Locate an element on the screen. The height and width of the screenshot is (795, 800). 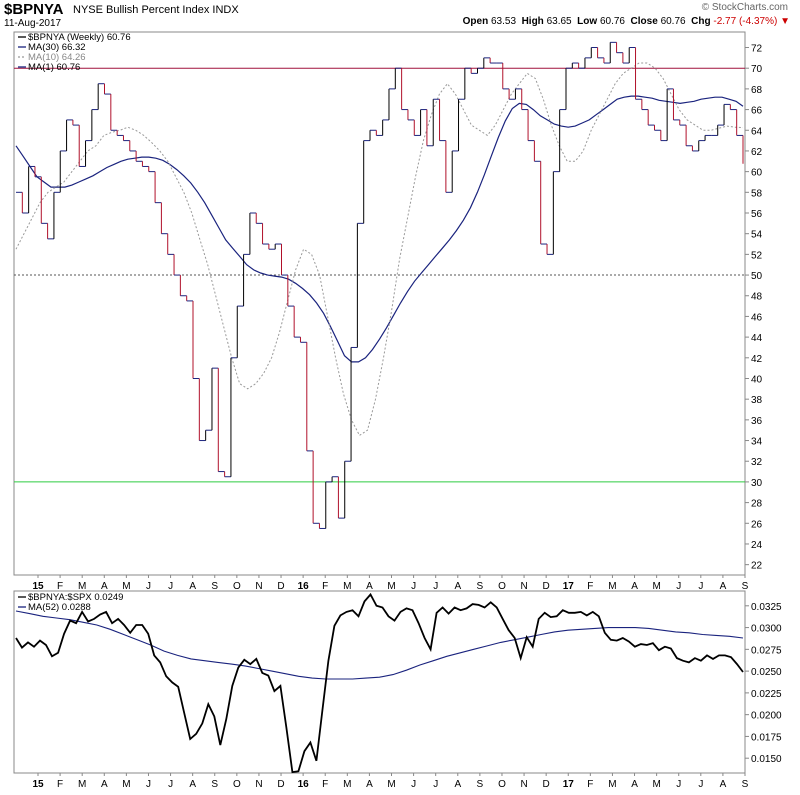
legend-label: $BPNYA:$SPX 0.0249 is located at coordinates (75, 597).